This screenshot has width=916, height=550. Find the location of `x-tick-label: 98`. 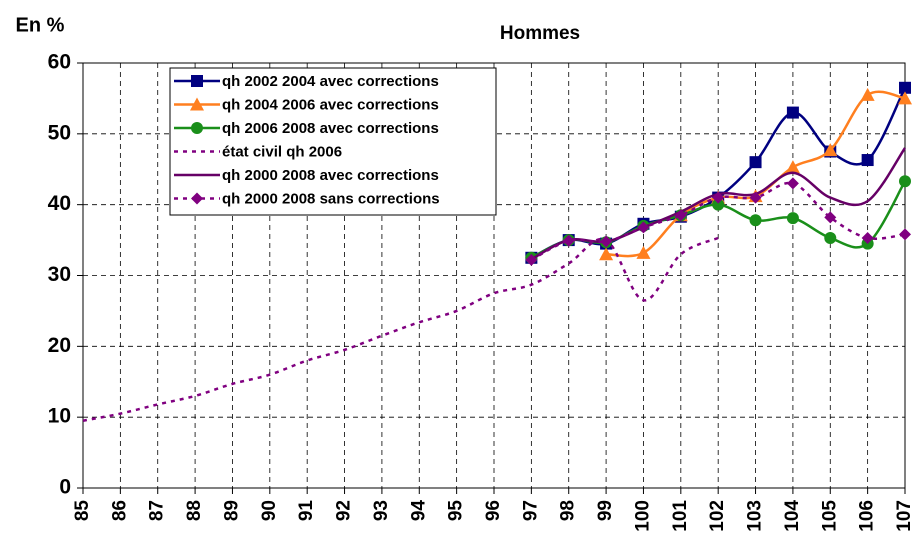

x-tick-label: 98 is located at coordinates (568, 510).